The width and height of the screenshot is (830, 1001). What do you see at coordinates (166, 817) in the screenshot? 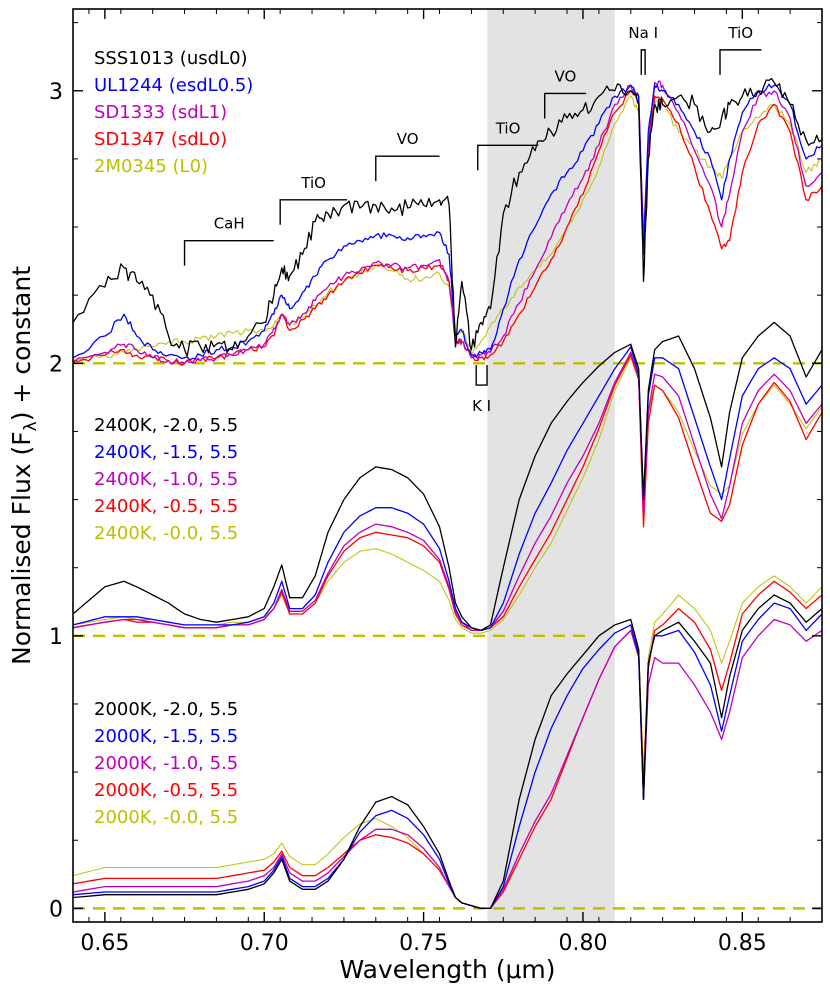
I see `legend-entry: 2000K, -0.0, 5.5` at bounding box center [166, 817].